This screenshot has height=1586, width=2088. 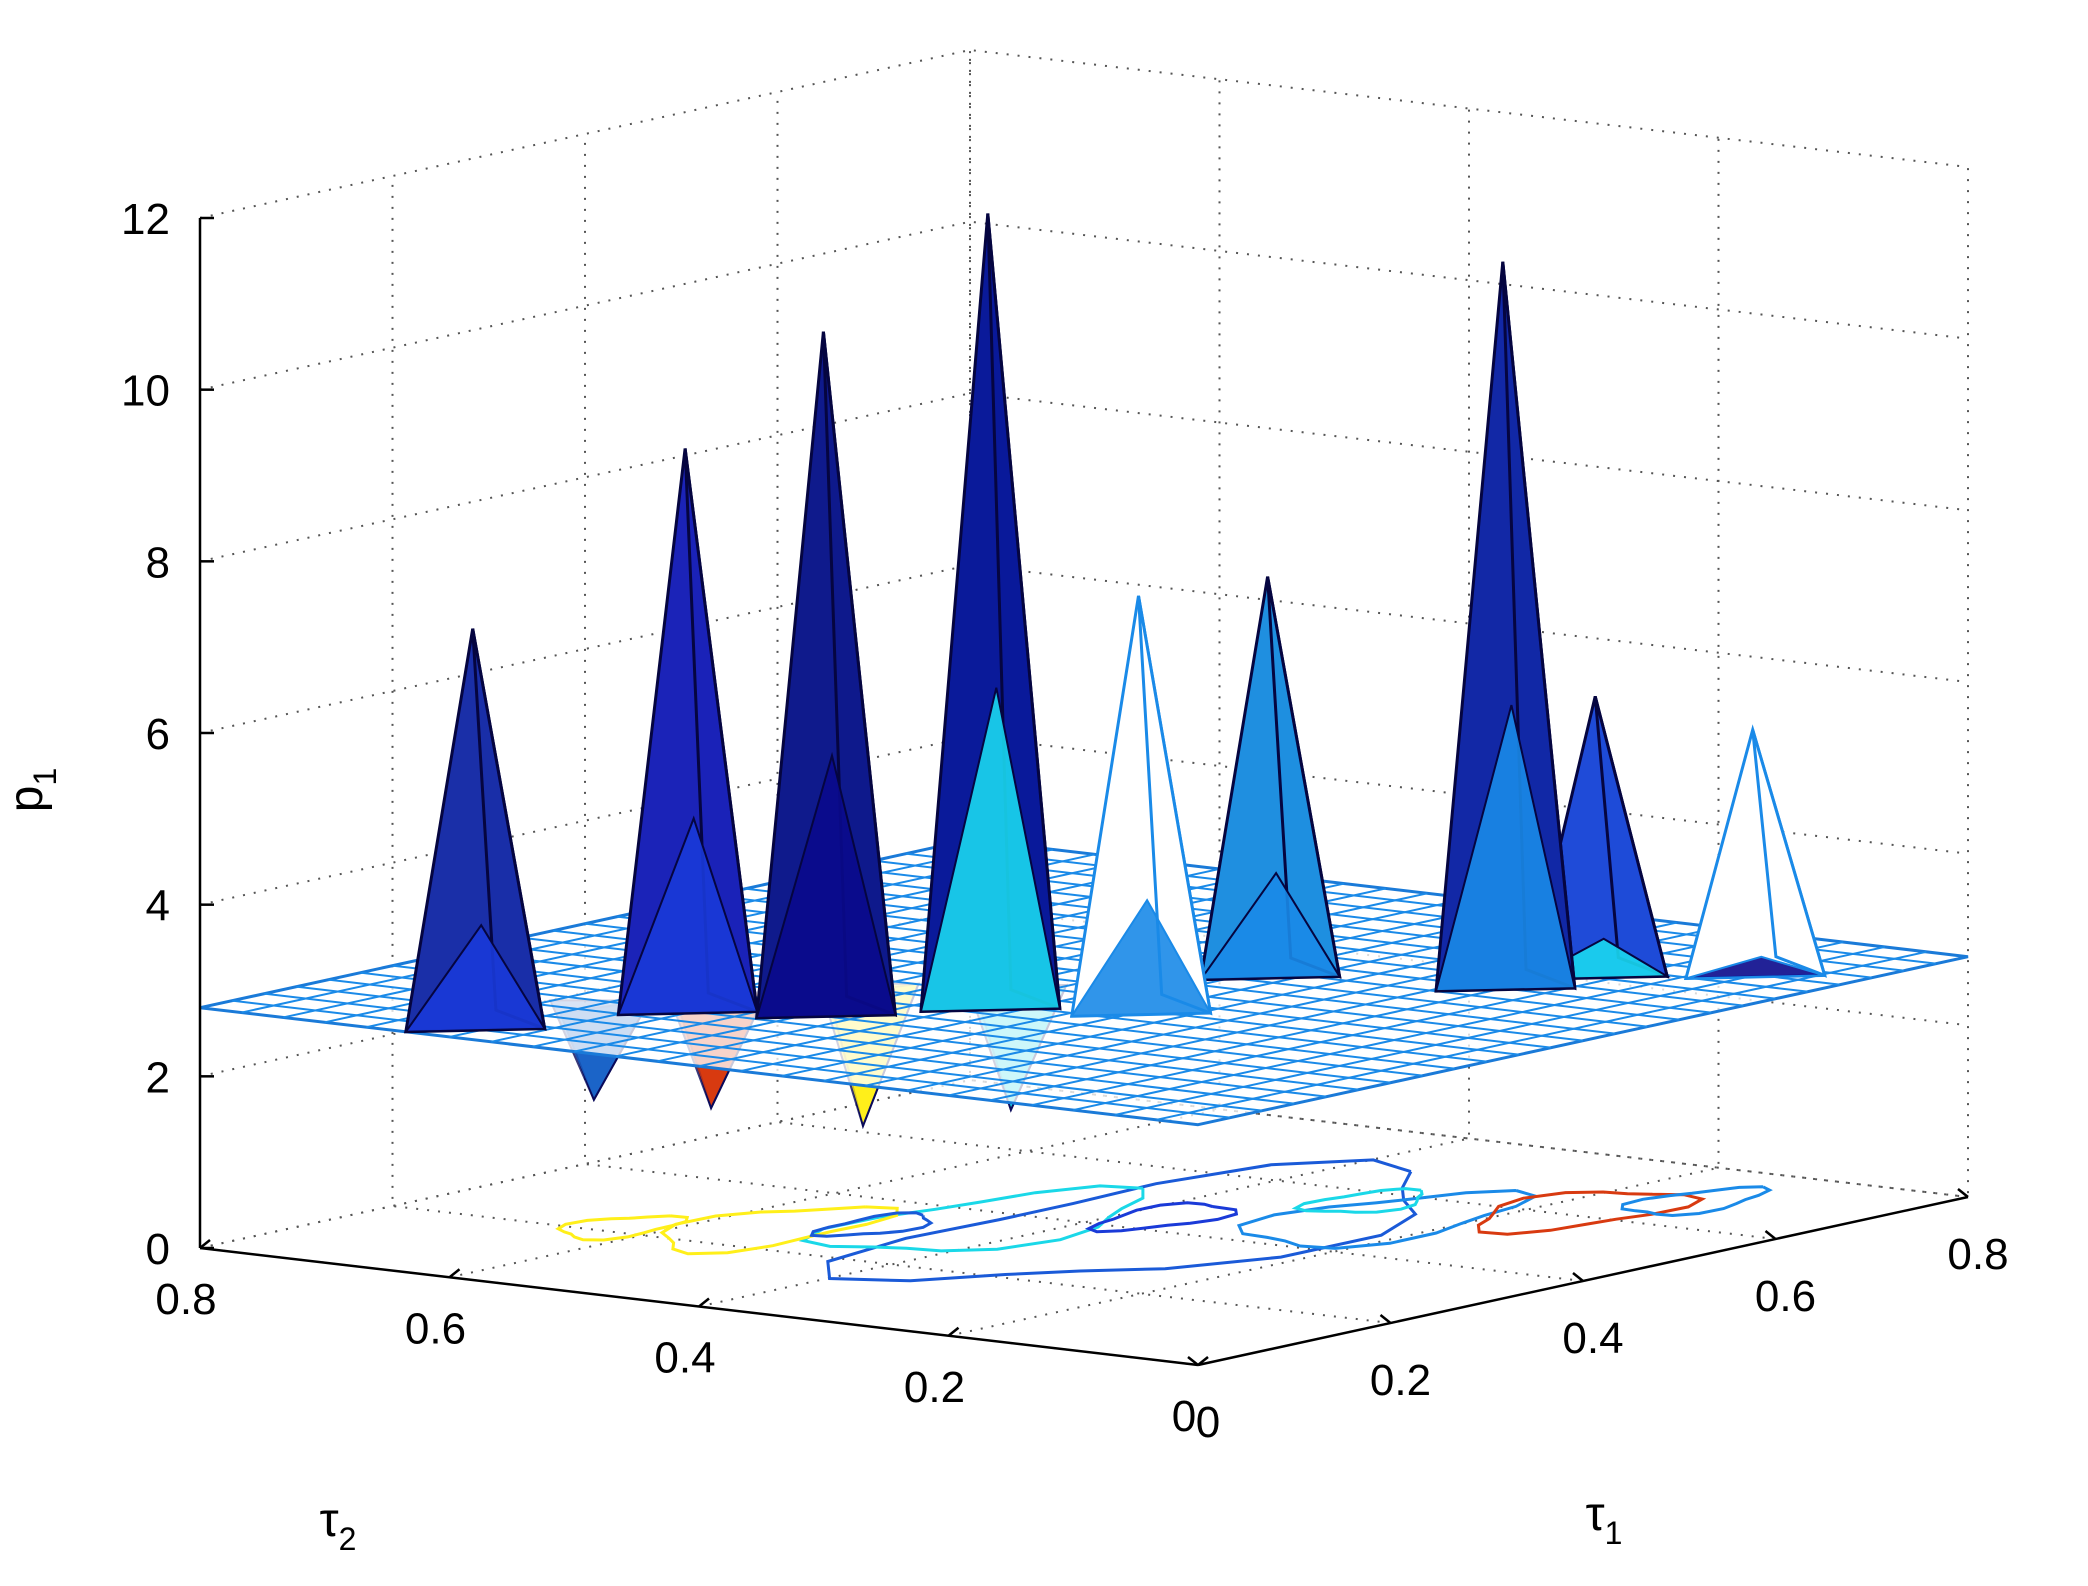 I want to click on y-axis-label: τ2, so click(x=338, y=1525).